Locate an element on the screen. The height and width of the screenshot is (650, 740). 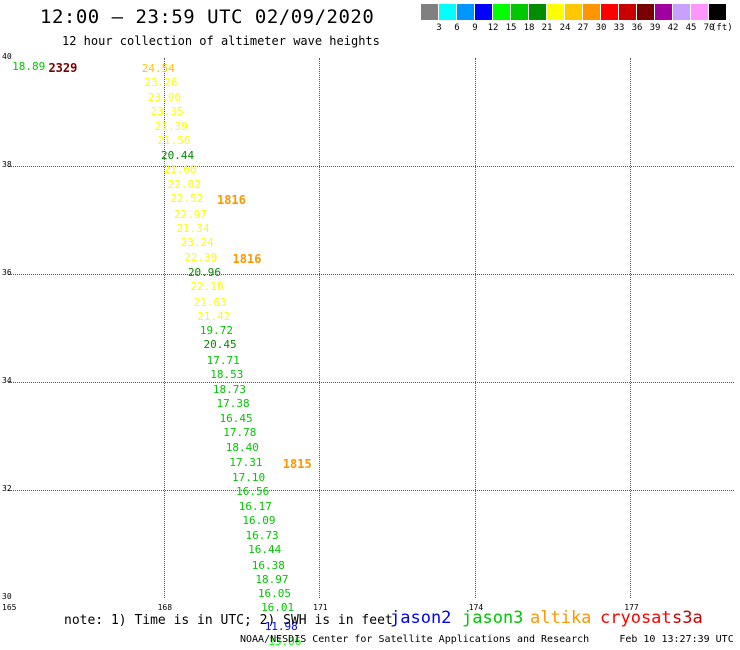
legend-tick-label: 33 is located at coordinates (619, 28).